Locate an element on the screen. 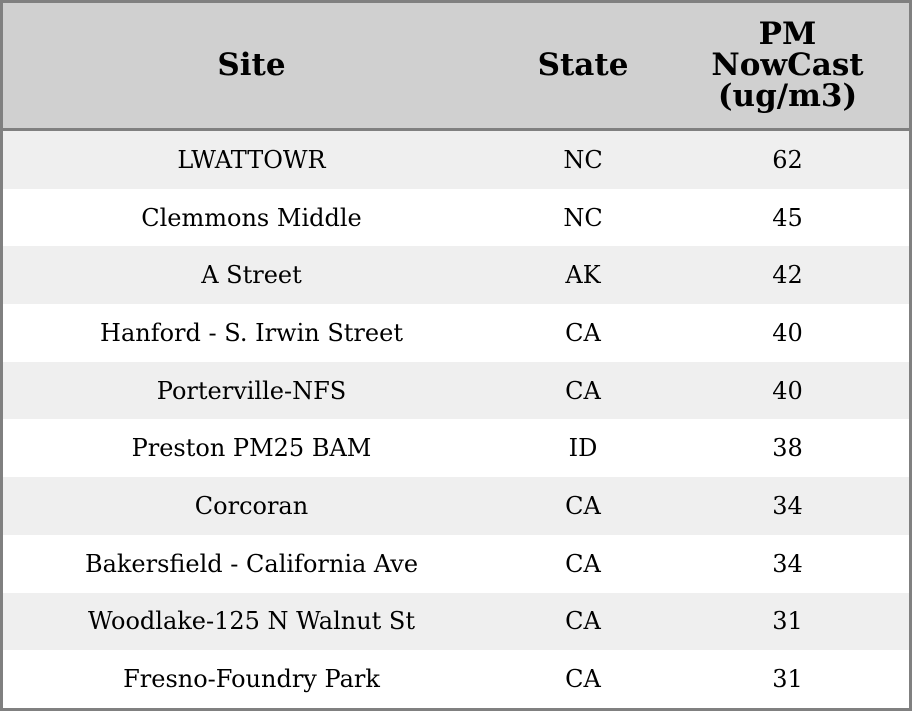 The height and width of the screenshot is (711, 912). cell-site: Bakersfield - California Ave is located at coordinates (251, 563).